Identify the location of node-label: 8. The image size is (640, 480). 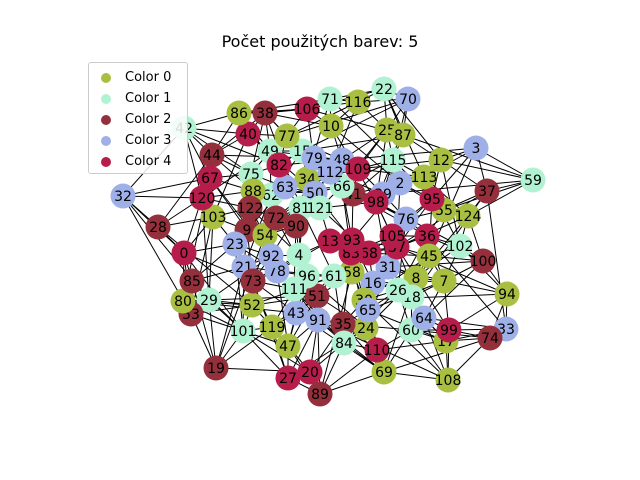
(416, 279).